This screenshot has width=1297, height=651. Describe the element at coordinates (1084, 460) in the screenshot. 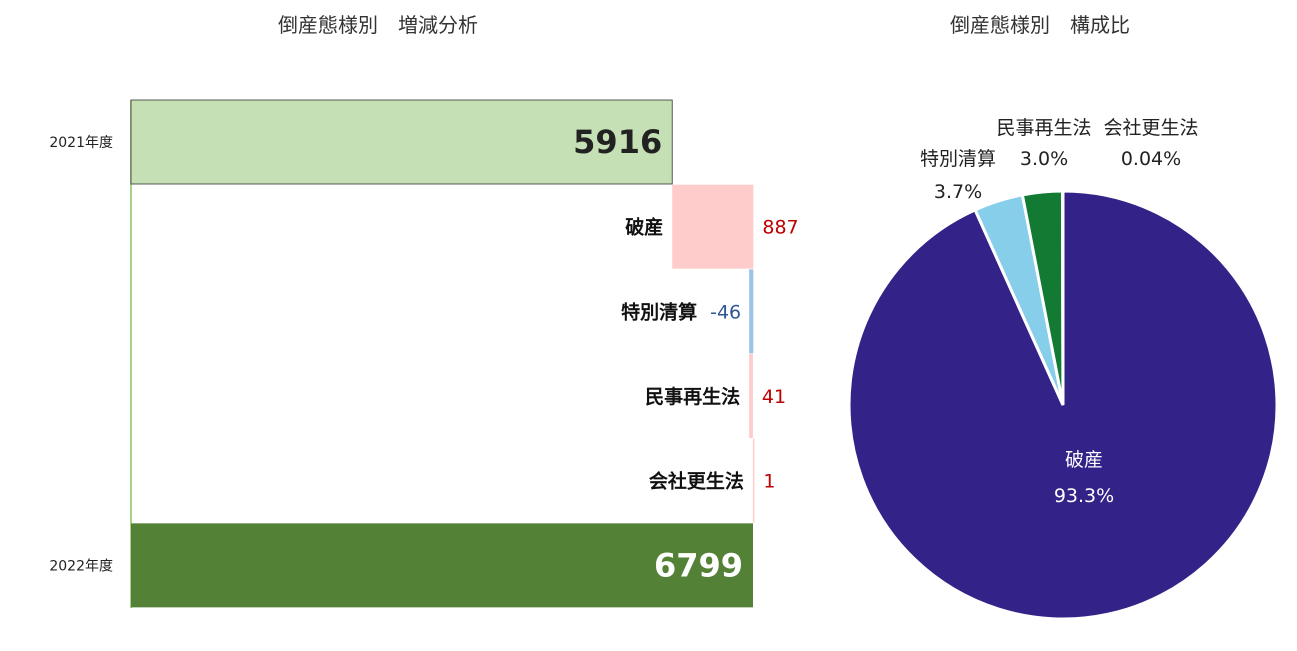

I see `pie-category-label-0: 破産` at that location.